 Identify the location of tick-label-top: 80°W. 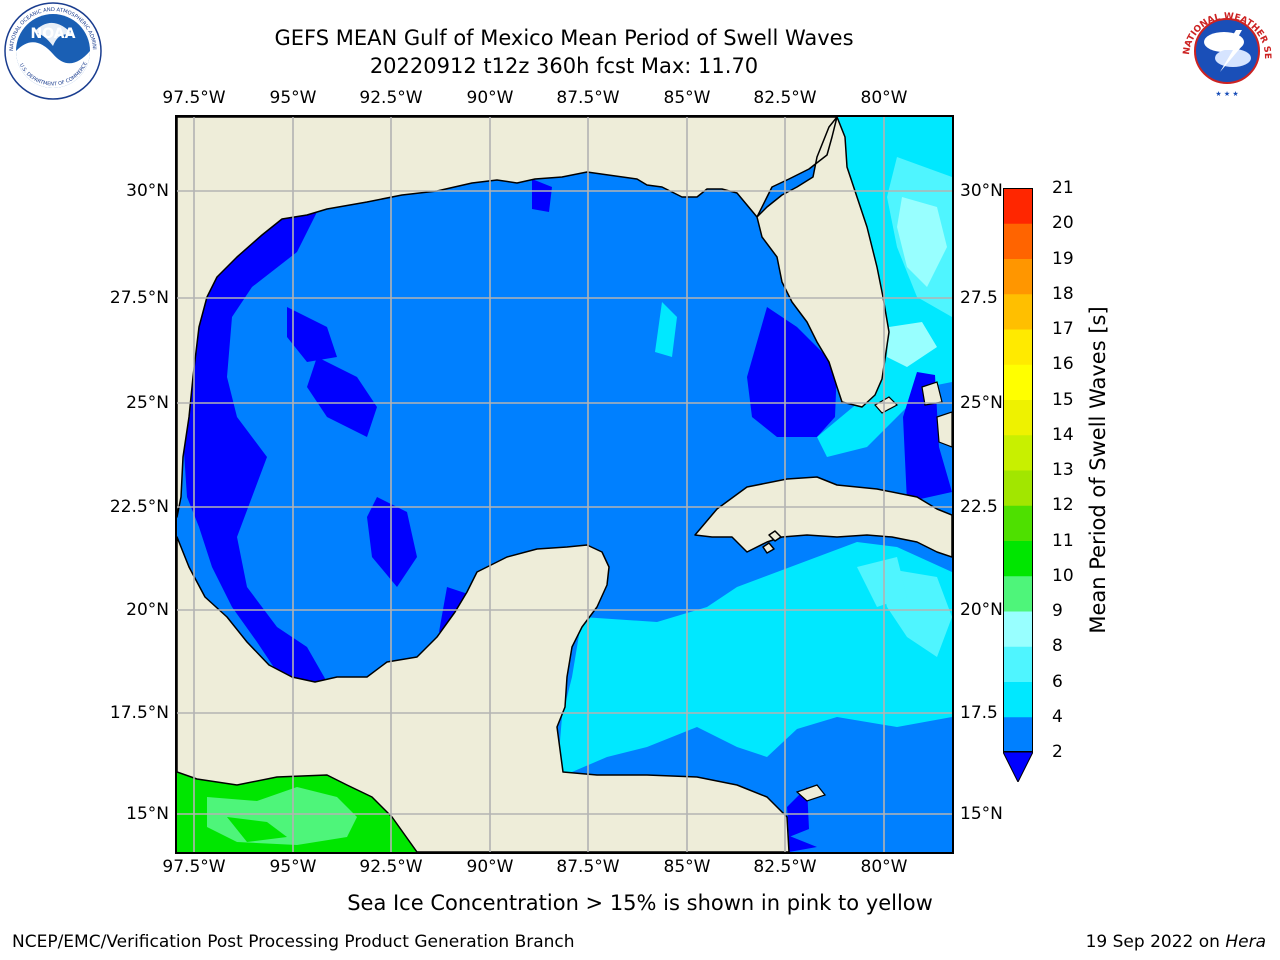
(884, 98).